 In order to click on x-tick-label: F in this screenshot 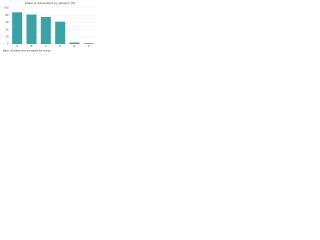, I will do `click(89, 46)`.